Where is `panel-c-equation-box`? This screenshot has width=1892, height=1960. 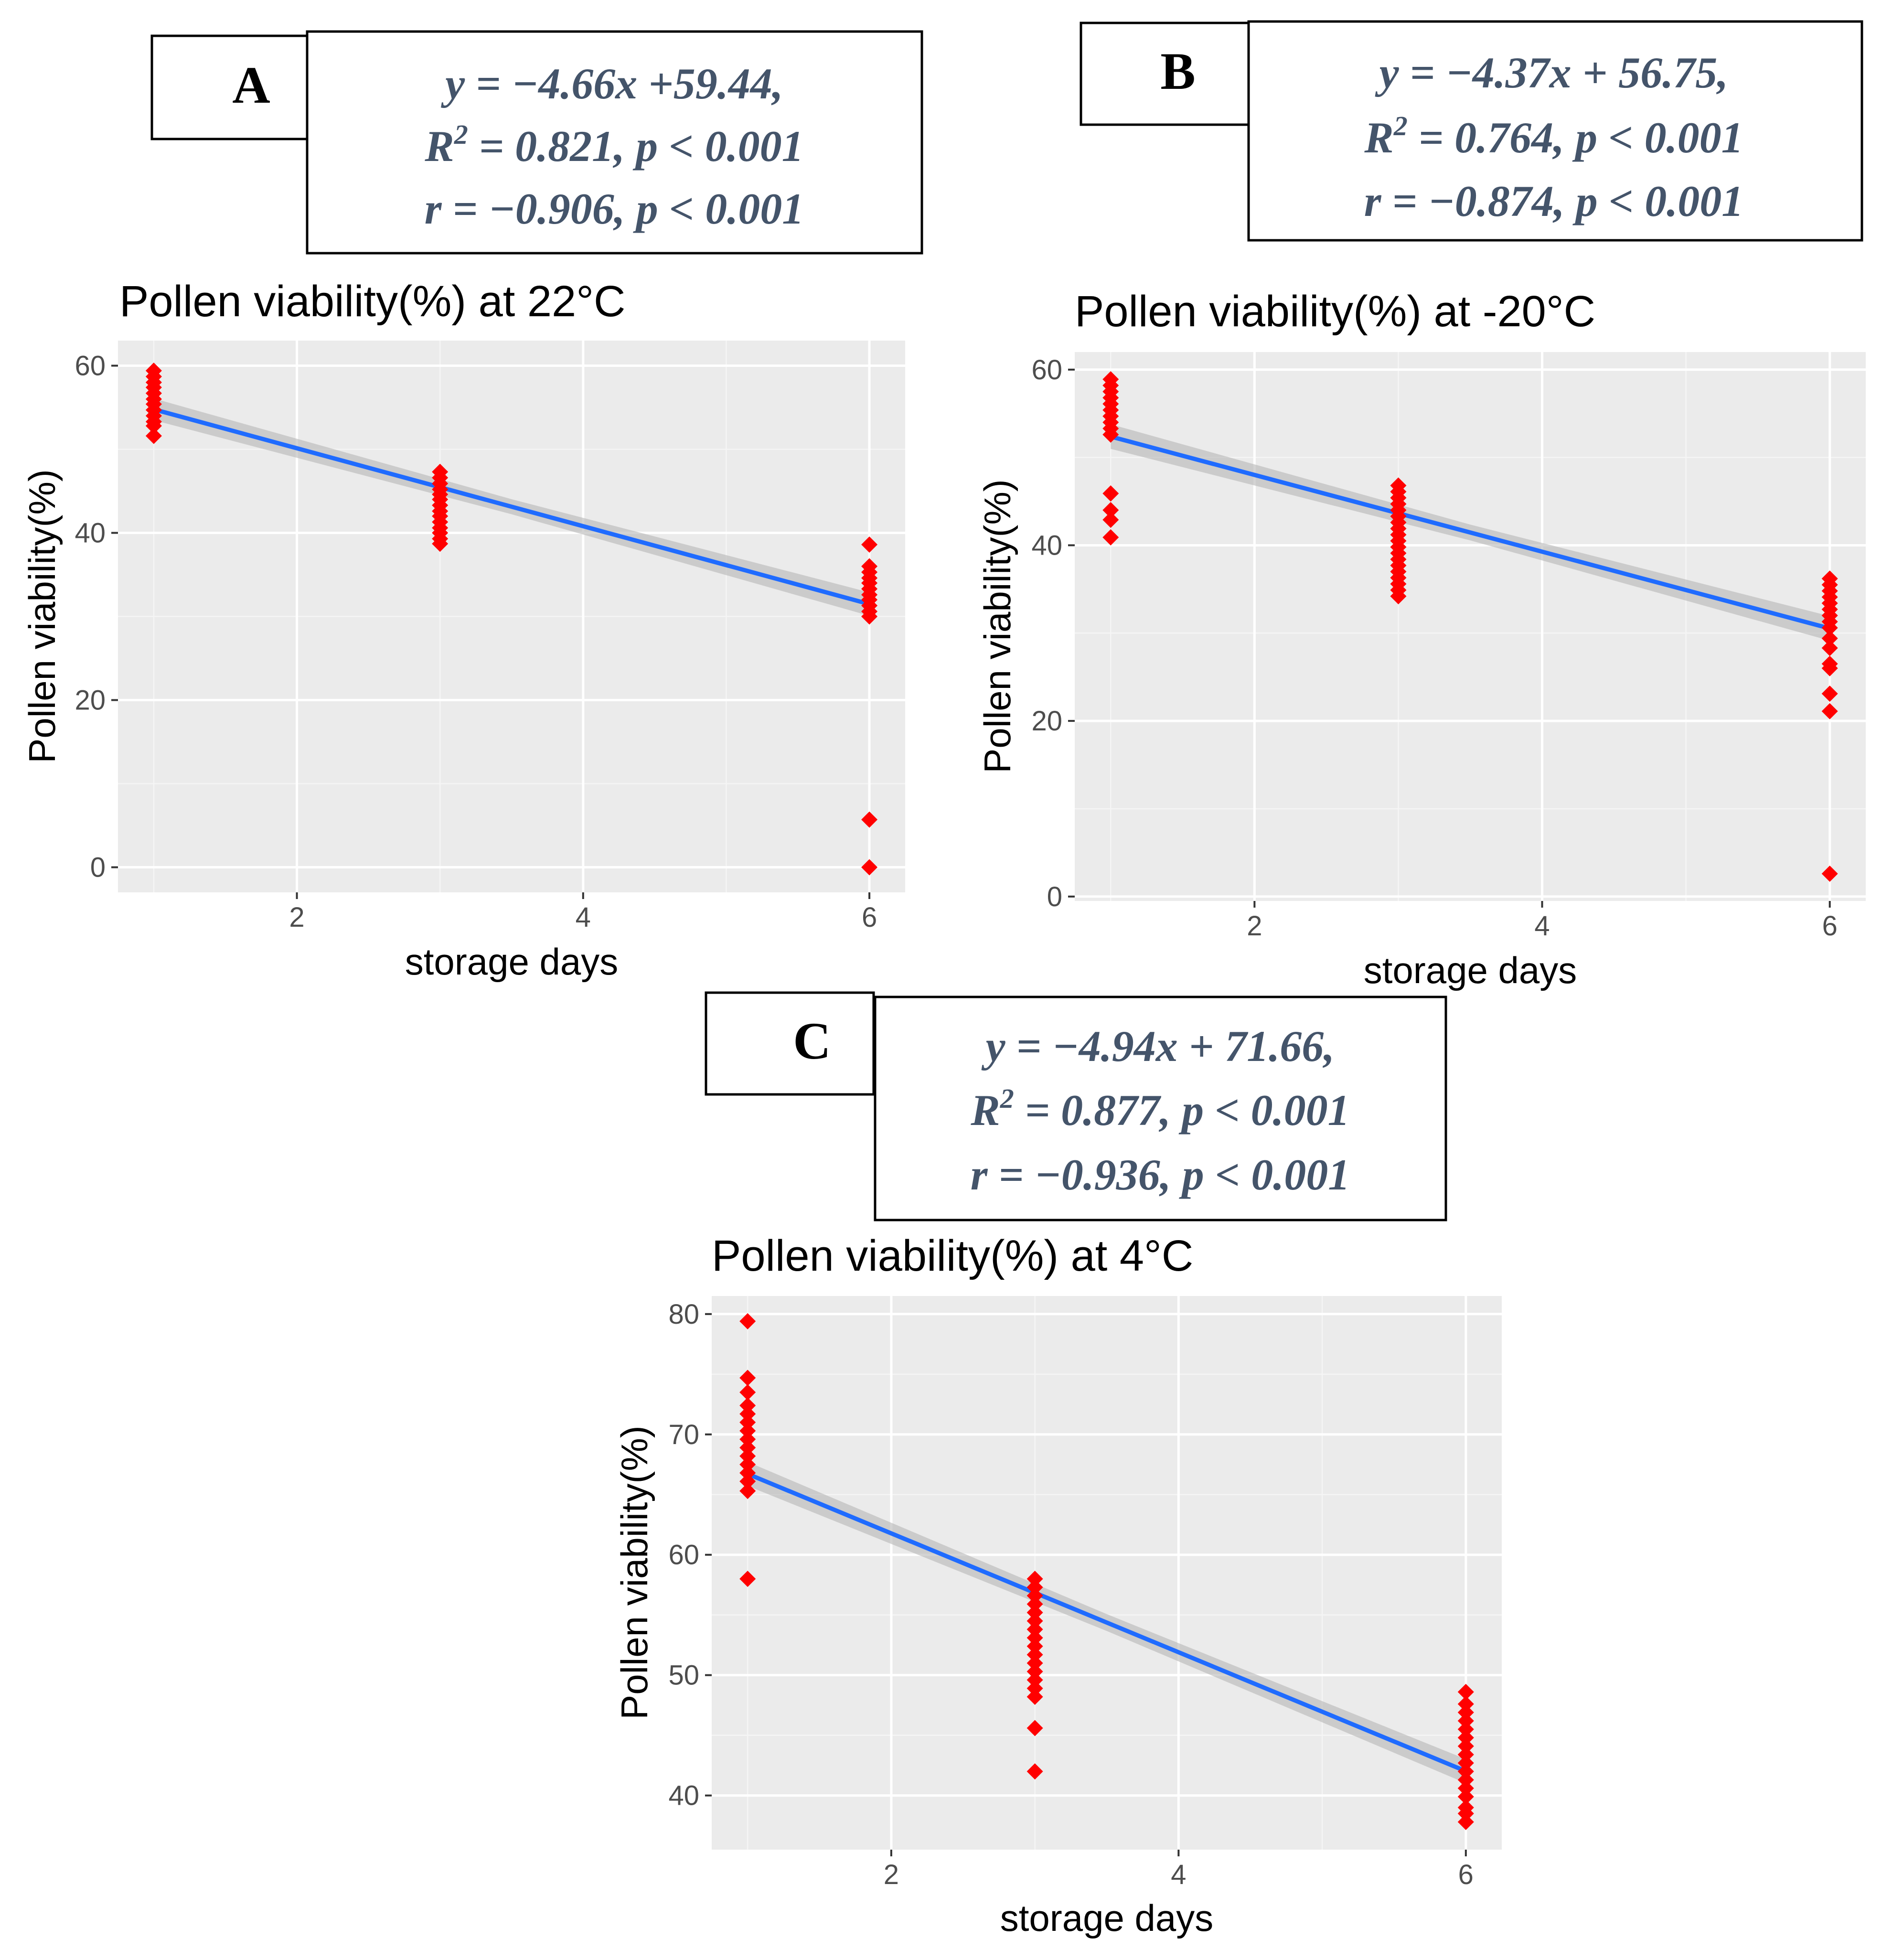 panel-c-equation-box is located at coordinates (1160, 1109).